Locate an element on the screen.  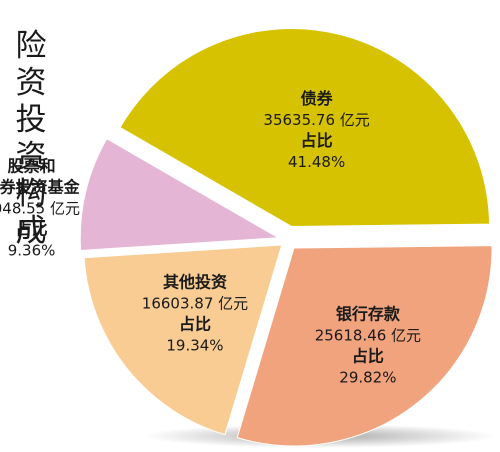
slice-percent: 29.82% is located at coordinates (367, 378).